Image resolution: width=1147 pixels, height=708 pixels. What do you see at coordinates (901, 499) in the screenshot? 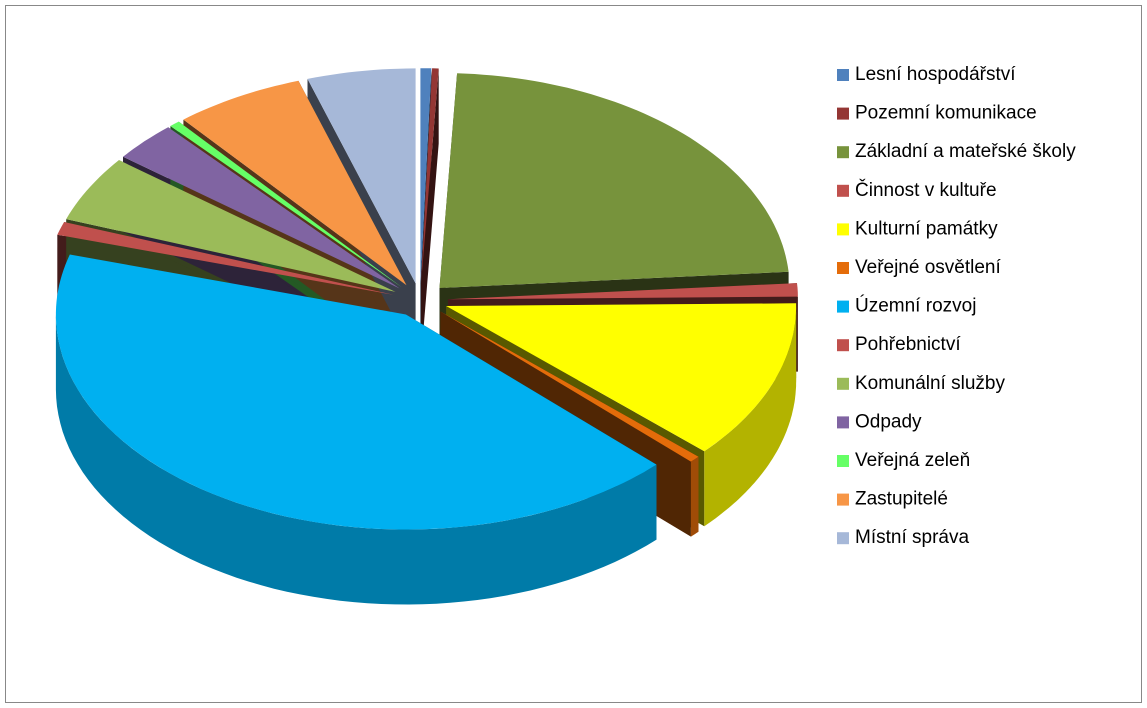
I see `legend-label: Zastupitelé` at bounding box center [901, 499].